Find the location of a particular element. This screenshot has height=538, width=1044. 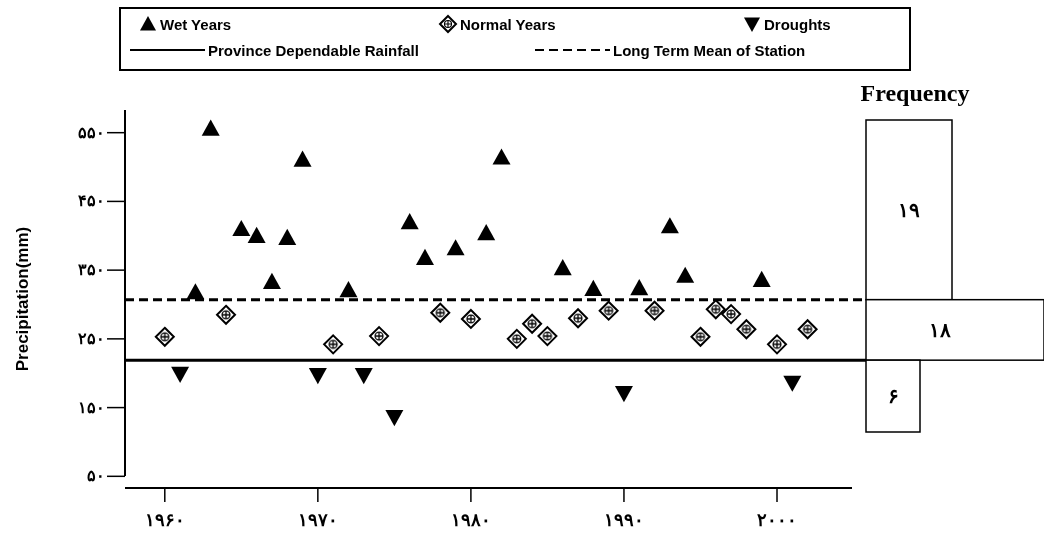

legend-label: Province Dependable Rainfall is located at coordinates (313, 50).